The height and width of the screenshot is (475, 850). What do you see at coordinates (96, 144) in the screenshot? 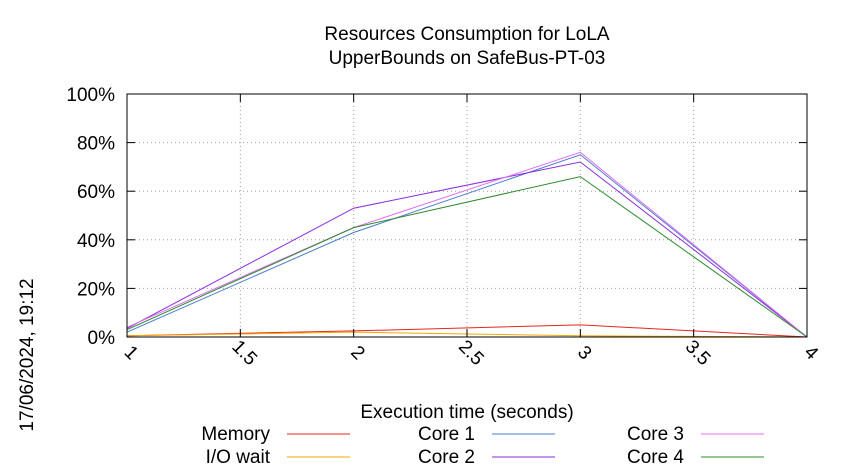
I see `y-tick-label-4: 80%` at bounding box center [96, 144].